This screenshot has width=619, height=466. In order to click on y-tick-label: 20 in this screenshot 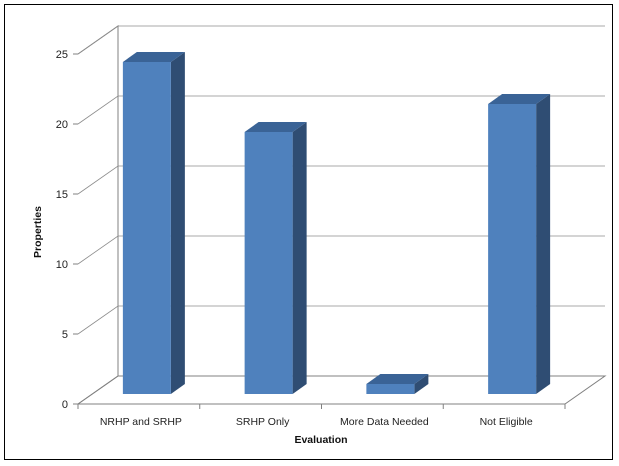, I will do `click(62, 125)`.